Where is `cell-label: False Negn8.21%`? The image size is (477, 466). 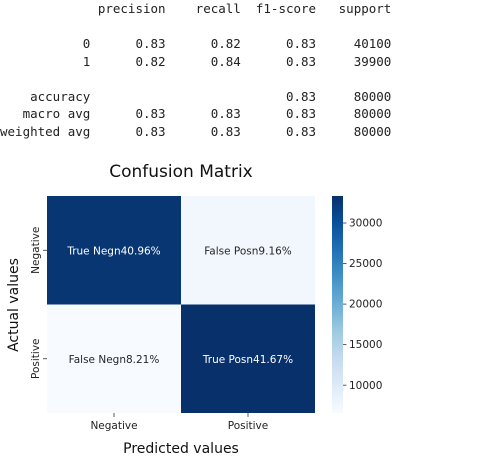 cell-label: False Negn8.21% is located at coordinates (114, 360).